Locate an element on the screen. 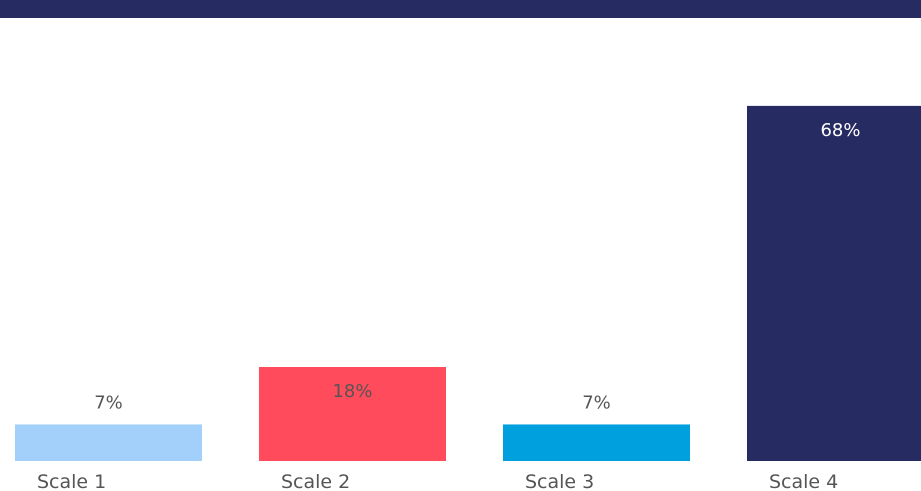  value-label-2: 18% is located at coordinates (352, 391).